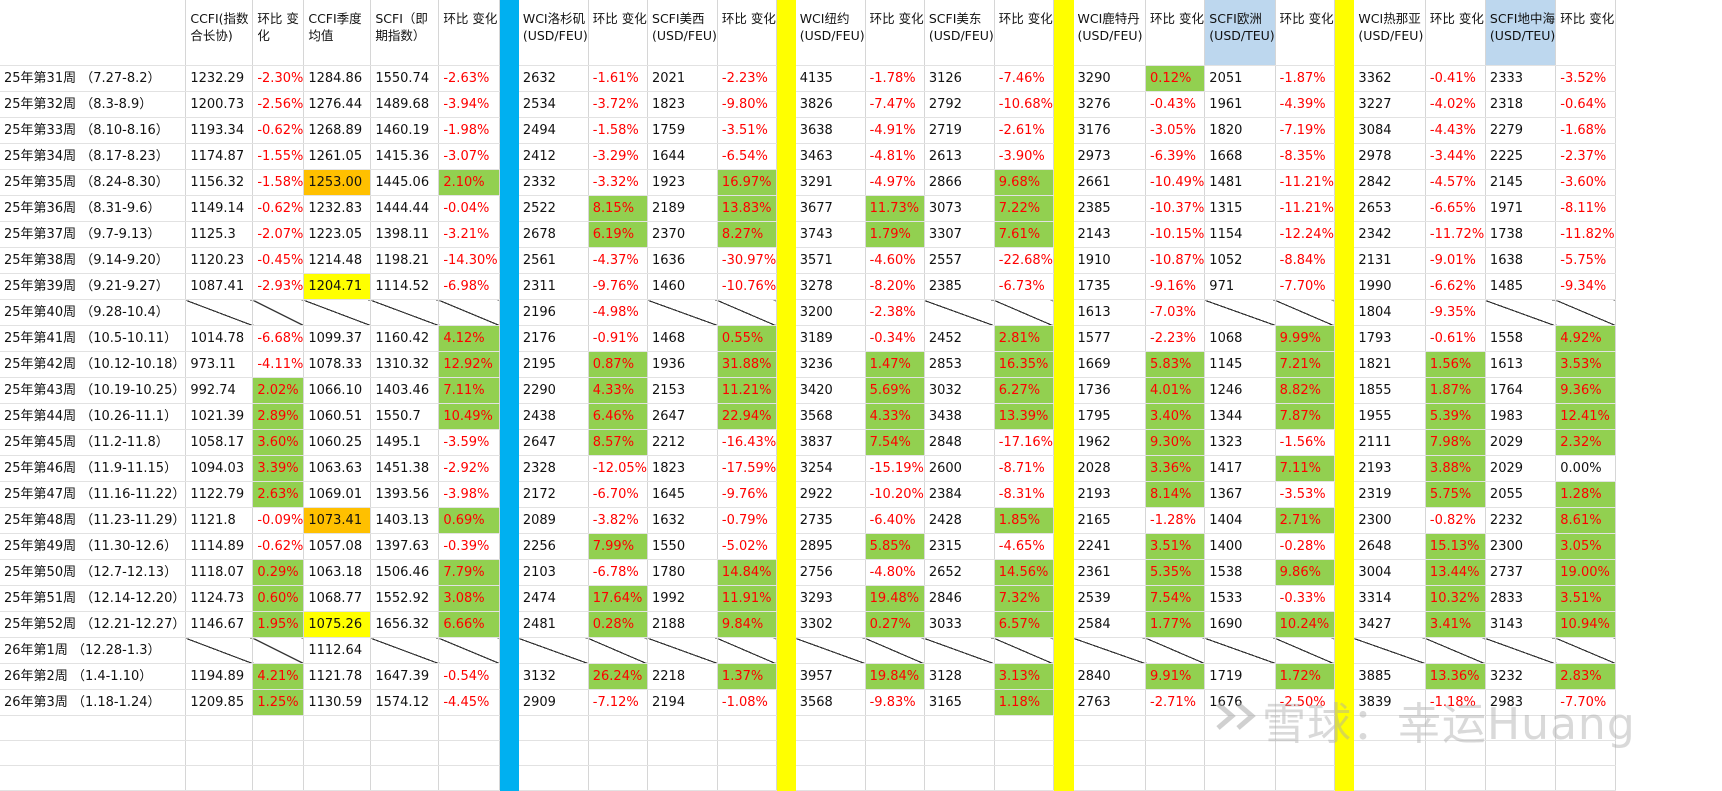 Image resolution: width=1722 pixels, height=791 pixels. I want to click on table-cell: 2143, so click(1110, 234).